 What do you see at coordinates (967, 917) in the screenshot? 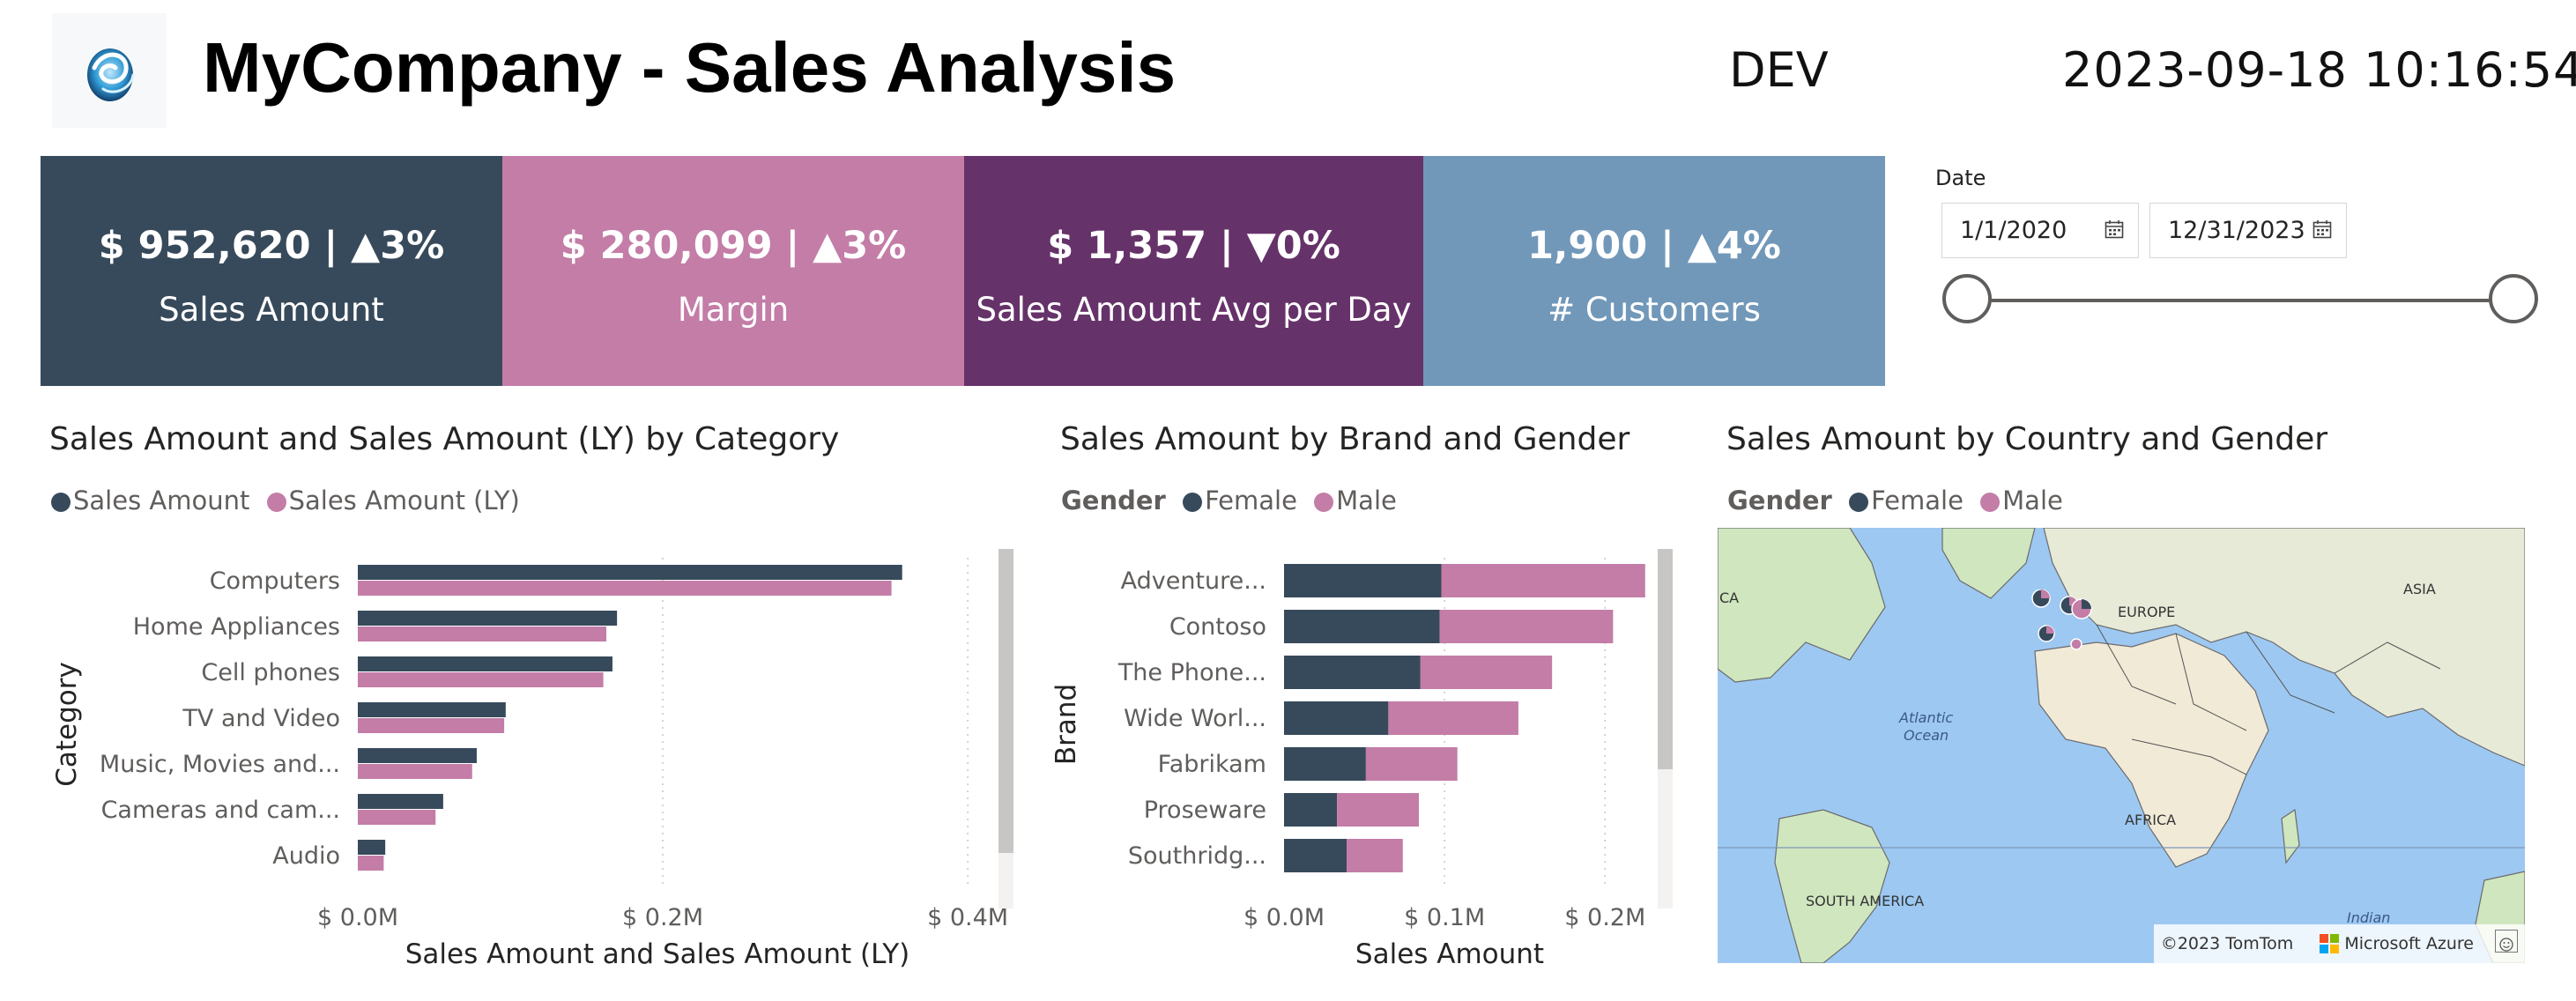
I see `x-tick-label: $ 0.4M` at bounding box center [967, 917].